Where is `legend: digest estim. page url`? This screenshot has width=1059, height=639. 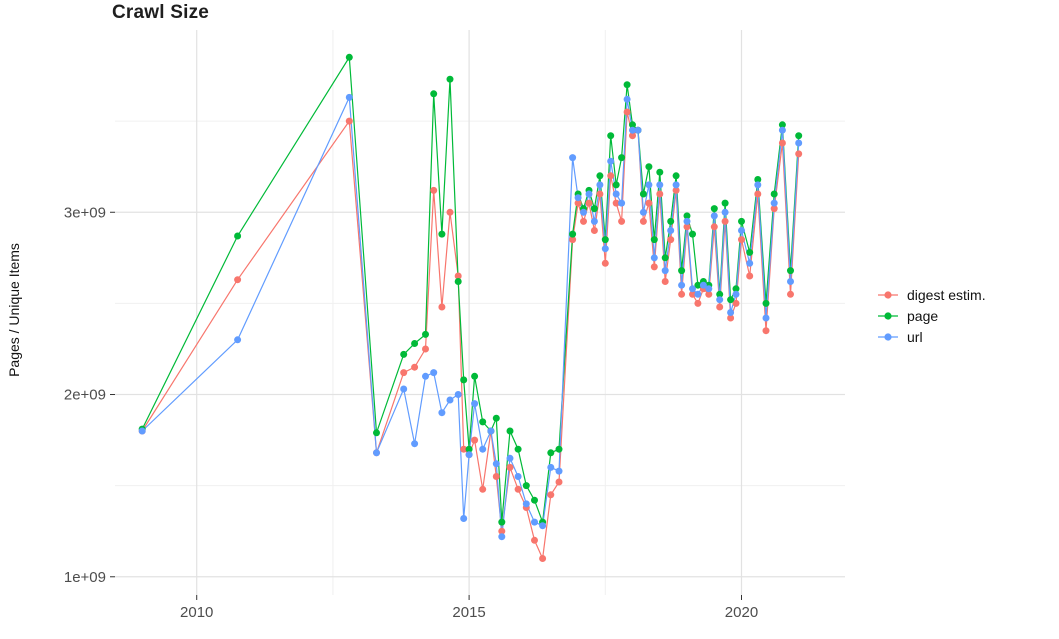 legend: digest estim. page url is located at coordinates (931, 316).